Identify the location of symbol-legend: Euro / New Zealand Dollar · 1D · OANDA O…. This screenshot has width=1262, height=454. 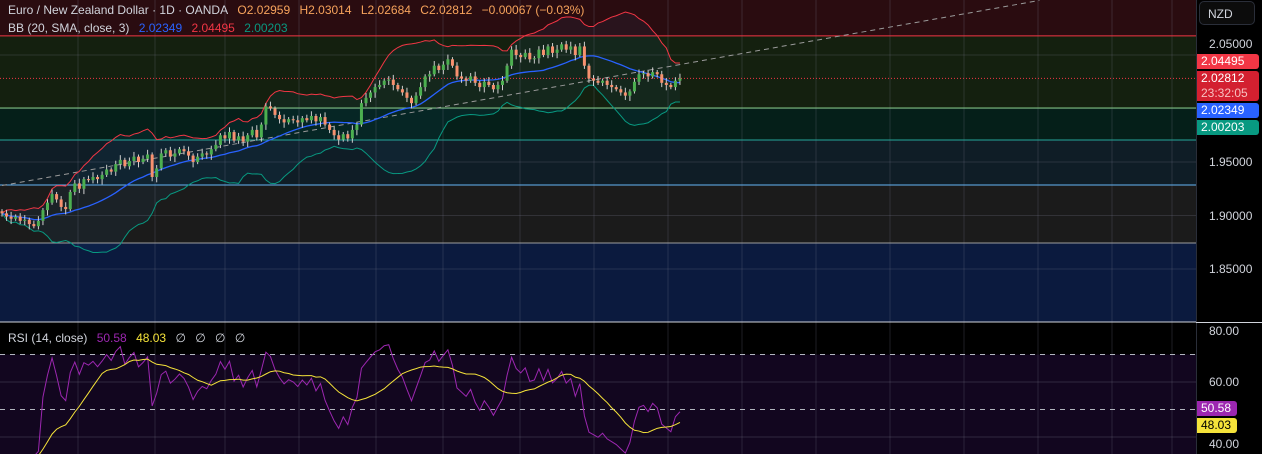
(299, 10).